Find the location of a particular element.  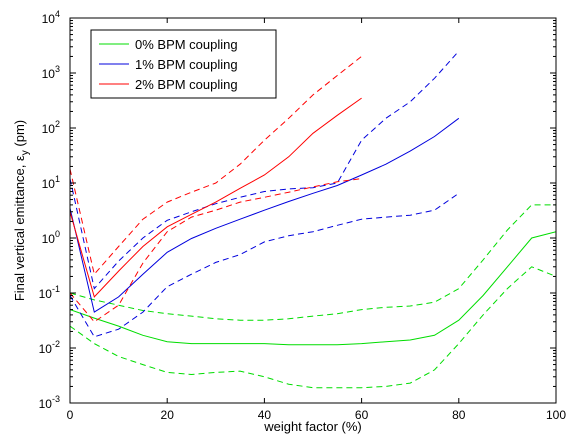

x-tick-label: 100 is located at coordinates (556, 415).